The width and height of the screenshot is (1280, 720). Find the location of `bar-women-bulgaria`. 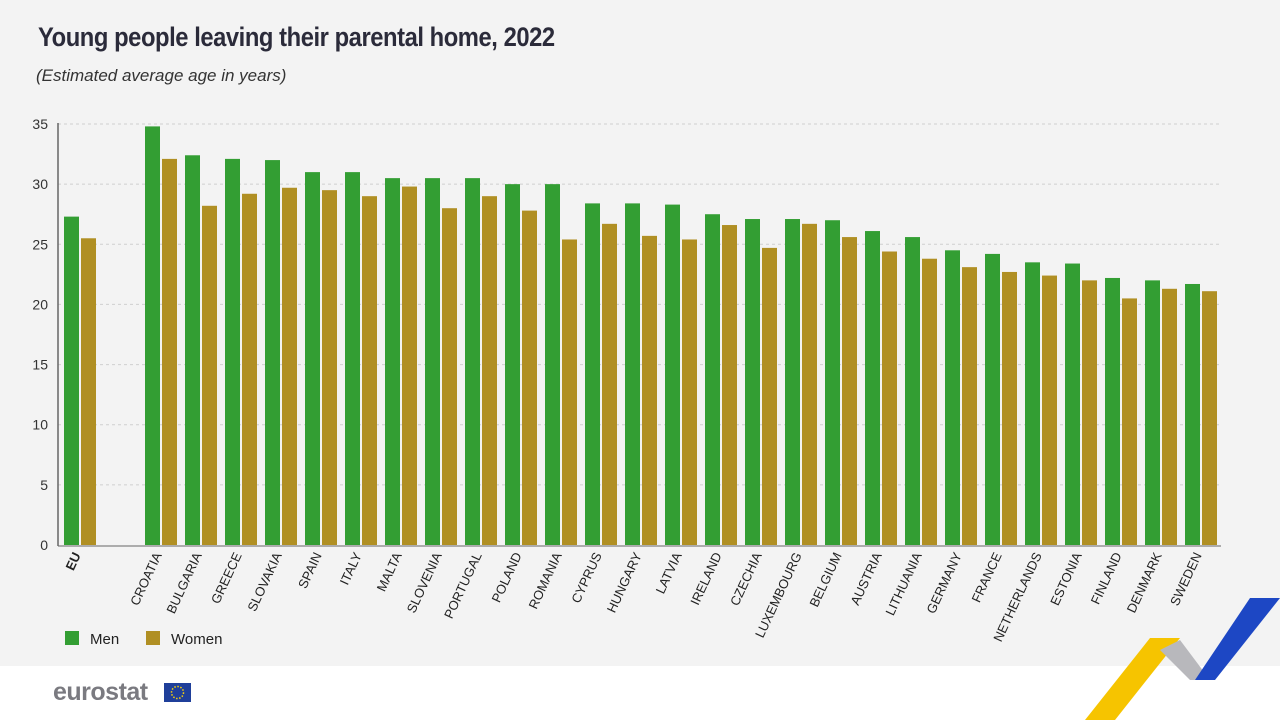

bar-women-bulgaria is located at coordinates (209, 375).